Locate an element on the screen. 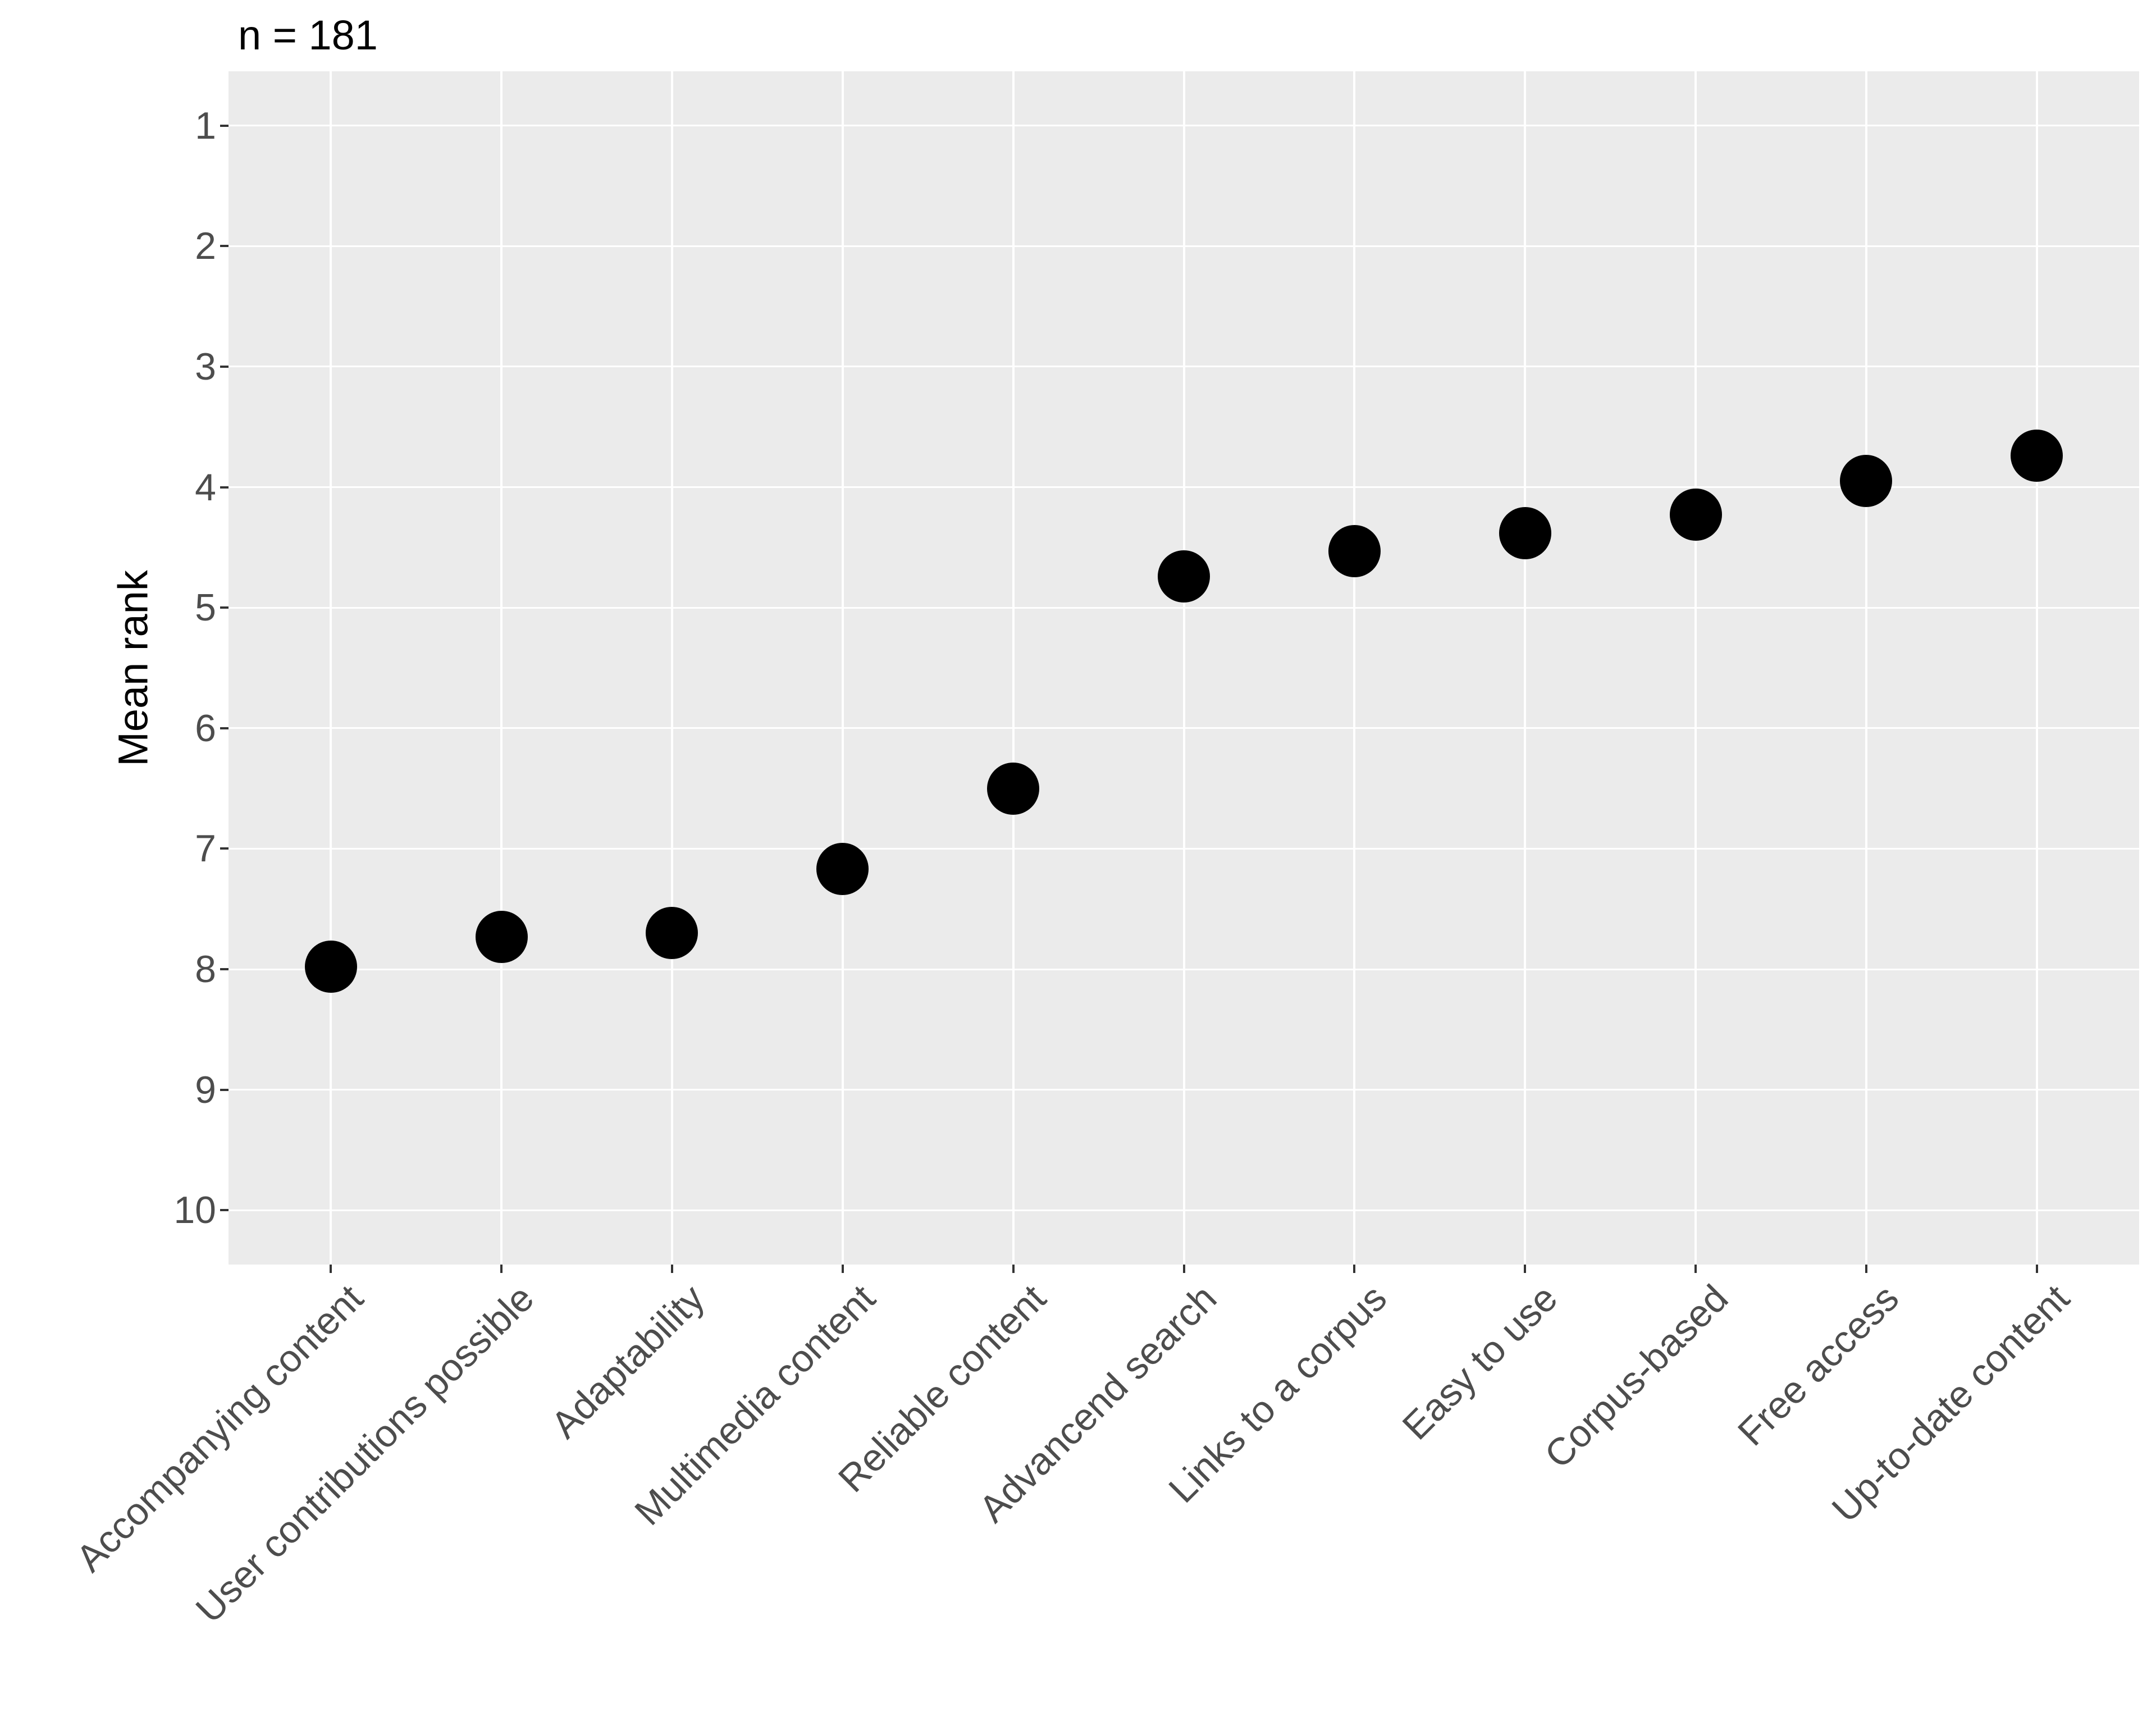 This screenshot has height=1725, width=2156. plot-title: n = 181 is located at coordinates (308, 35).